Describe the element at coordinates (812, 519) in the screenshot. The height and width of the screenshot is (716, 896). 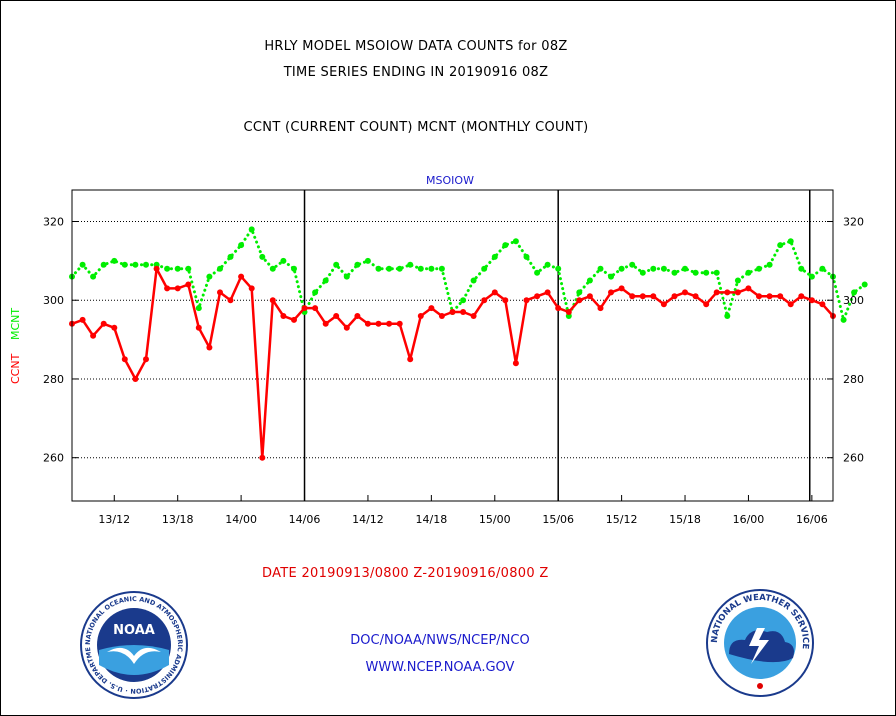
I see `x-tick-label: 16/06` at that location.